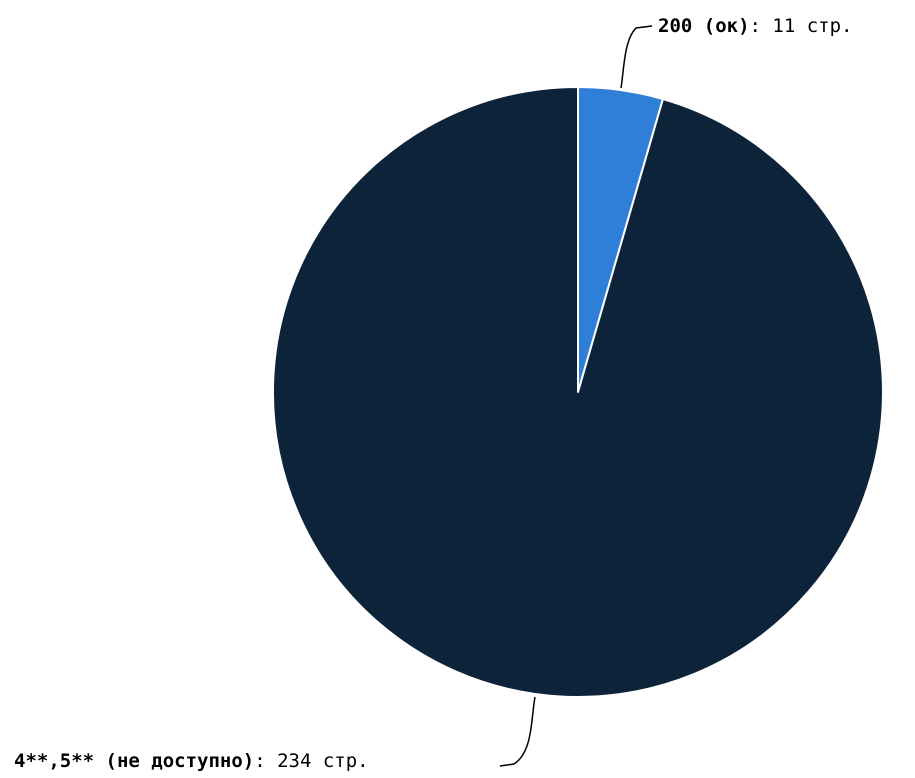  What do you see at coordinates (134, 761) in the screenshot?
I see `data-label-name: 4**,5** (не доступно)` at bounding box center [134, 761].